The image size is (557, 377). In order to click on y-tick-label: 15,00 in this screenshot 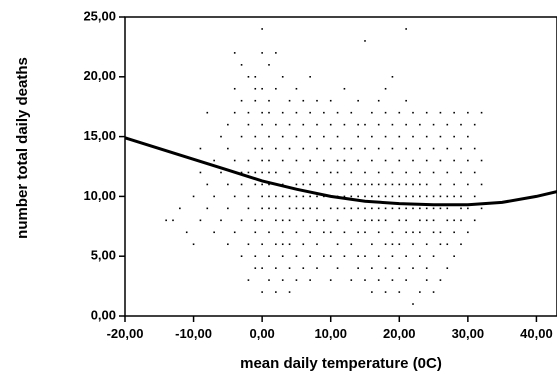, I will do `click(99, 135)`.